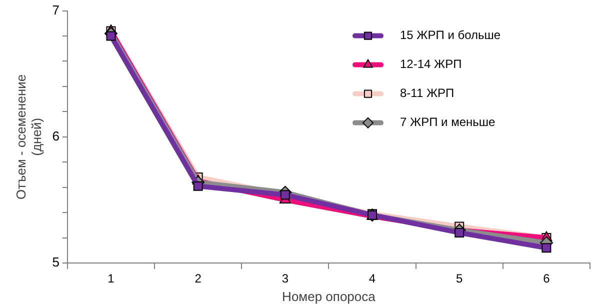 This screenshot has height=305, width=610. What do you see at coordinates (372, 279) in the screenshot?
I see `x-tick-label: 4` at bounding box center [372, 279].